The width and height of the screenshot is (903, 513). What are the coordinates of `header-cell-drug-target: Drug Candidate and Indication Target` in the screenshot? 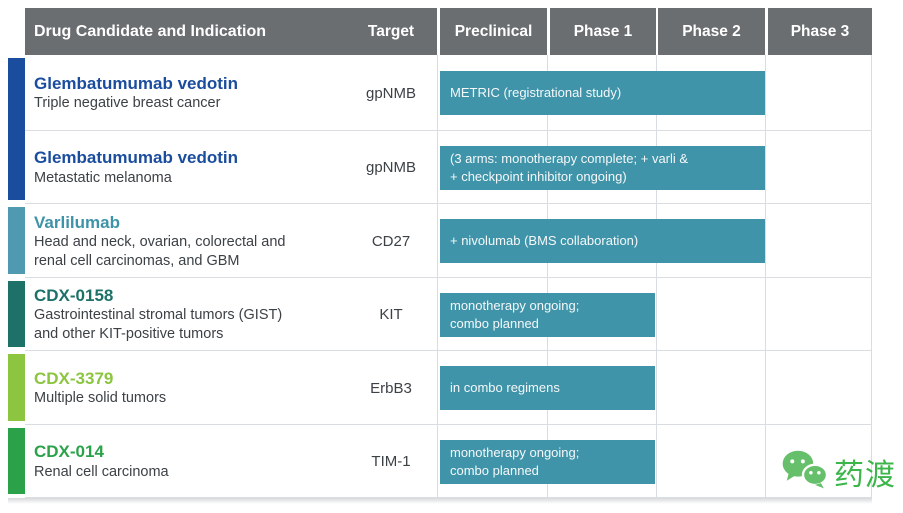 It's located at (231, 31).